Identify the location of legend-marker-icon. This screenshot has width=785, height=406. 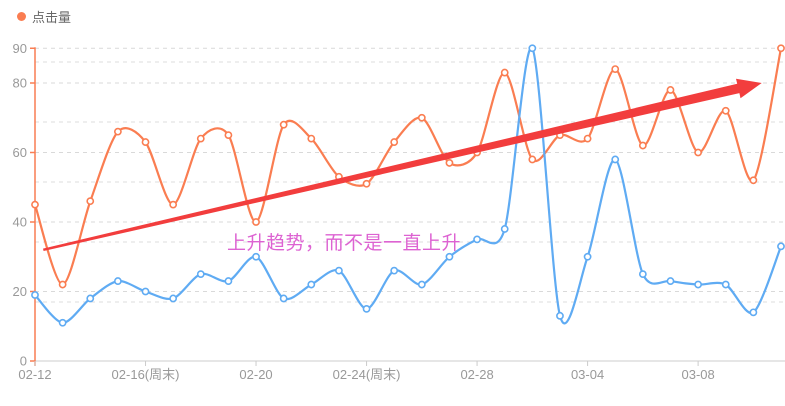
(21, 16).